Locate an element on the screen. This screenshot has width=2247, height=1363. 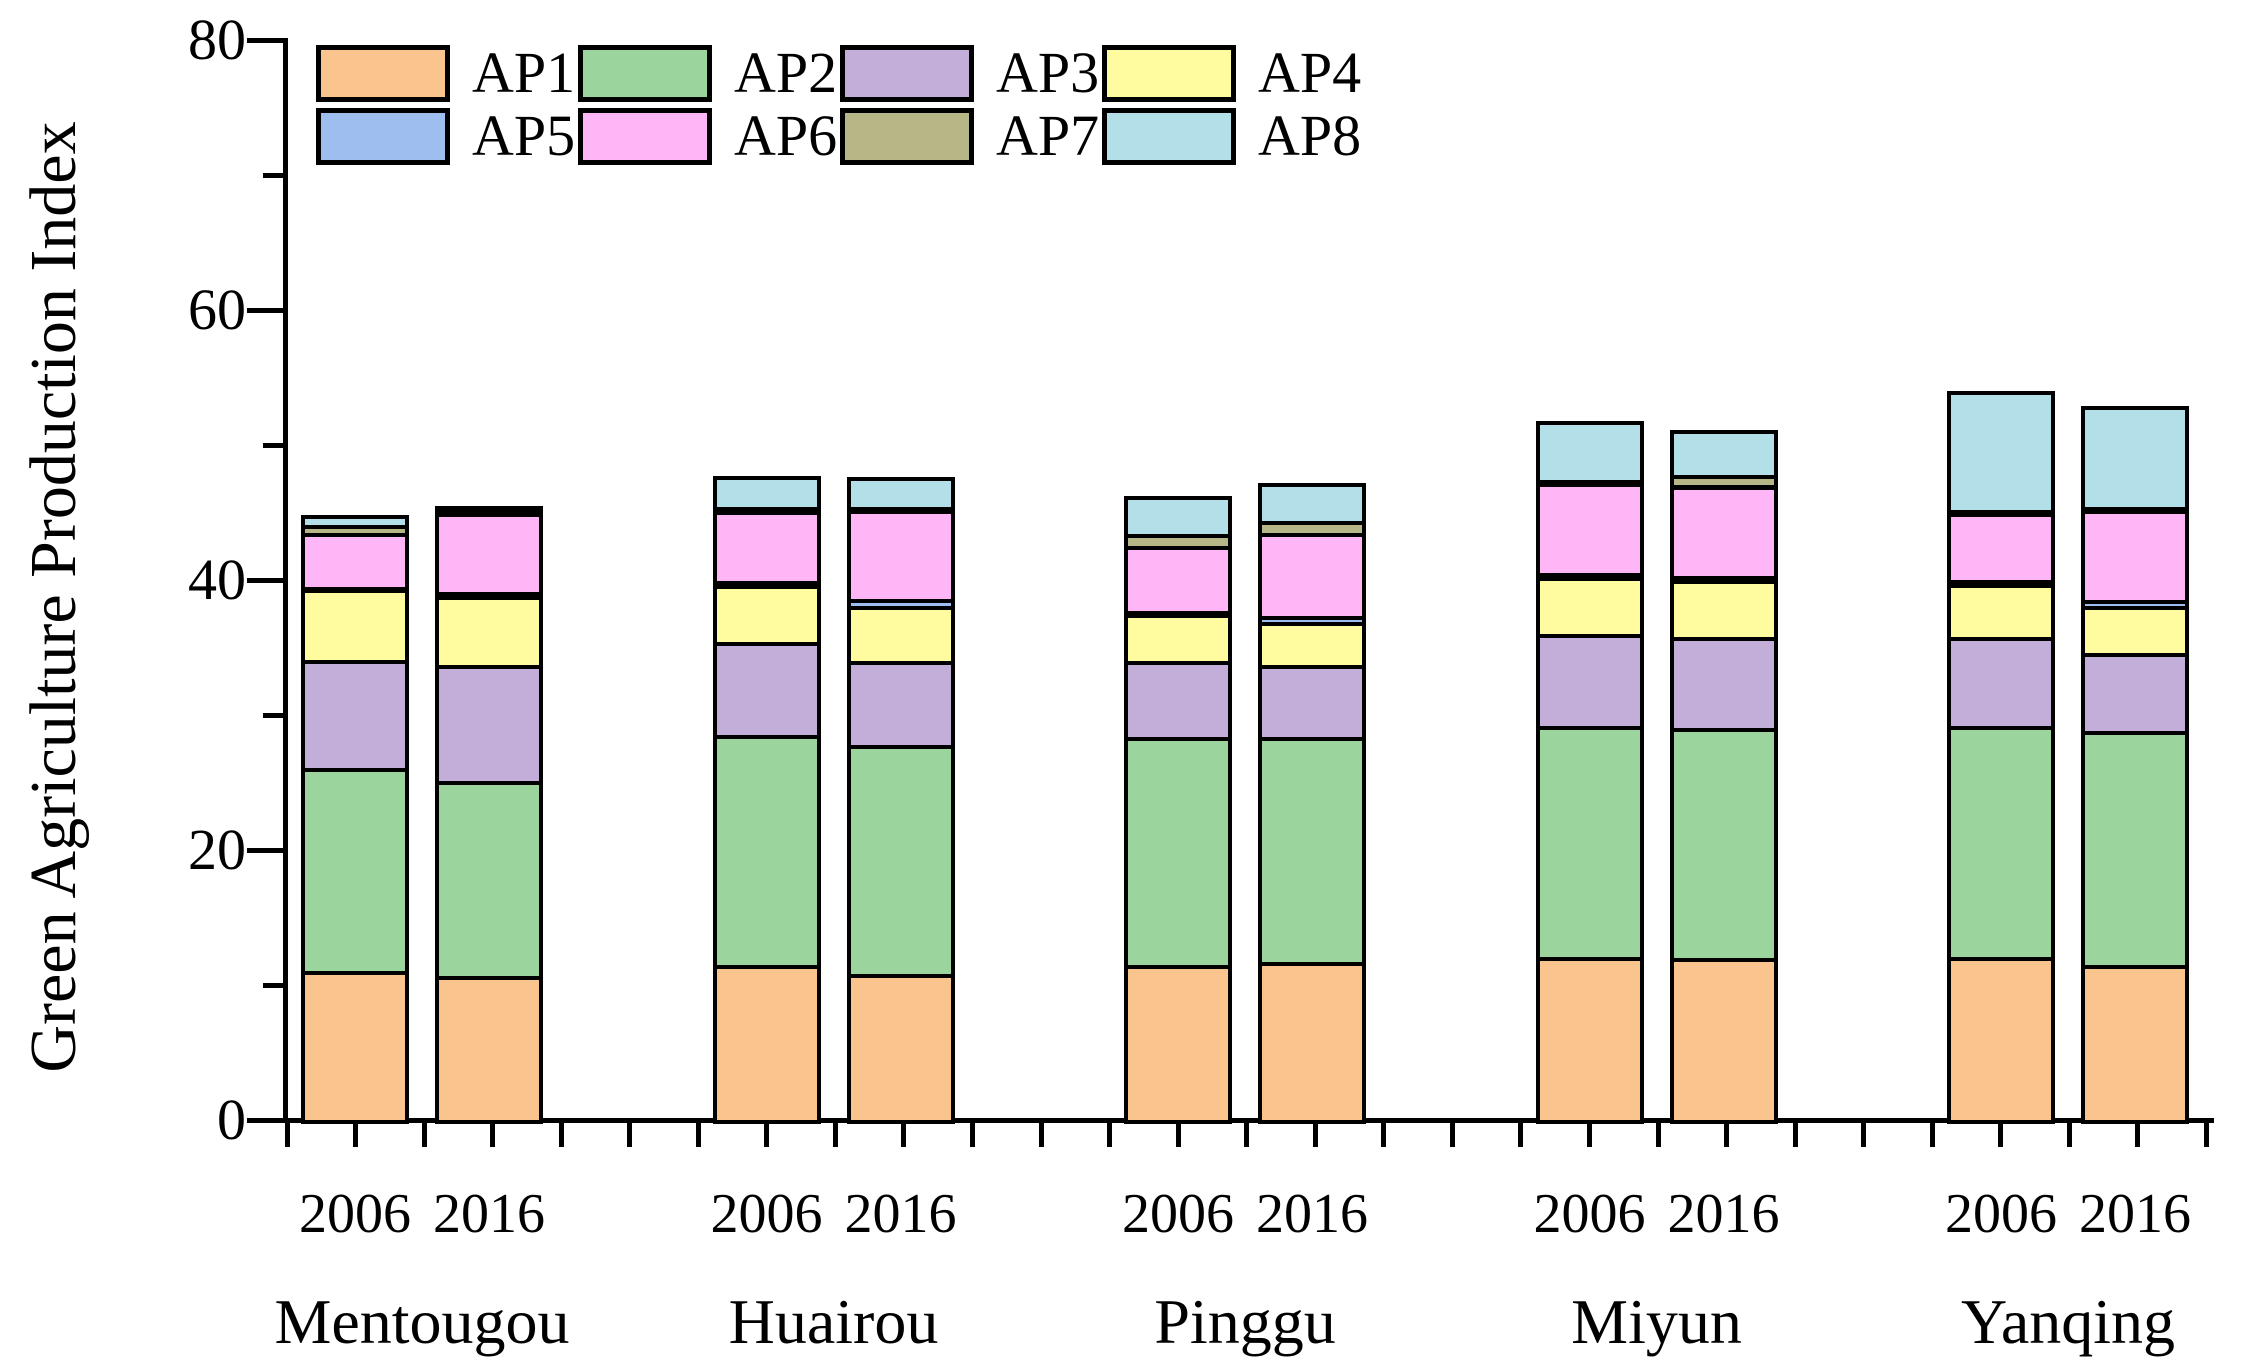
bar-yanqing-2006 is located at coordinates (2001, 754).